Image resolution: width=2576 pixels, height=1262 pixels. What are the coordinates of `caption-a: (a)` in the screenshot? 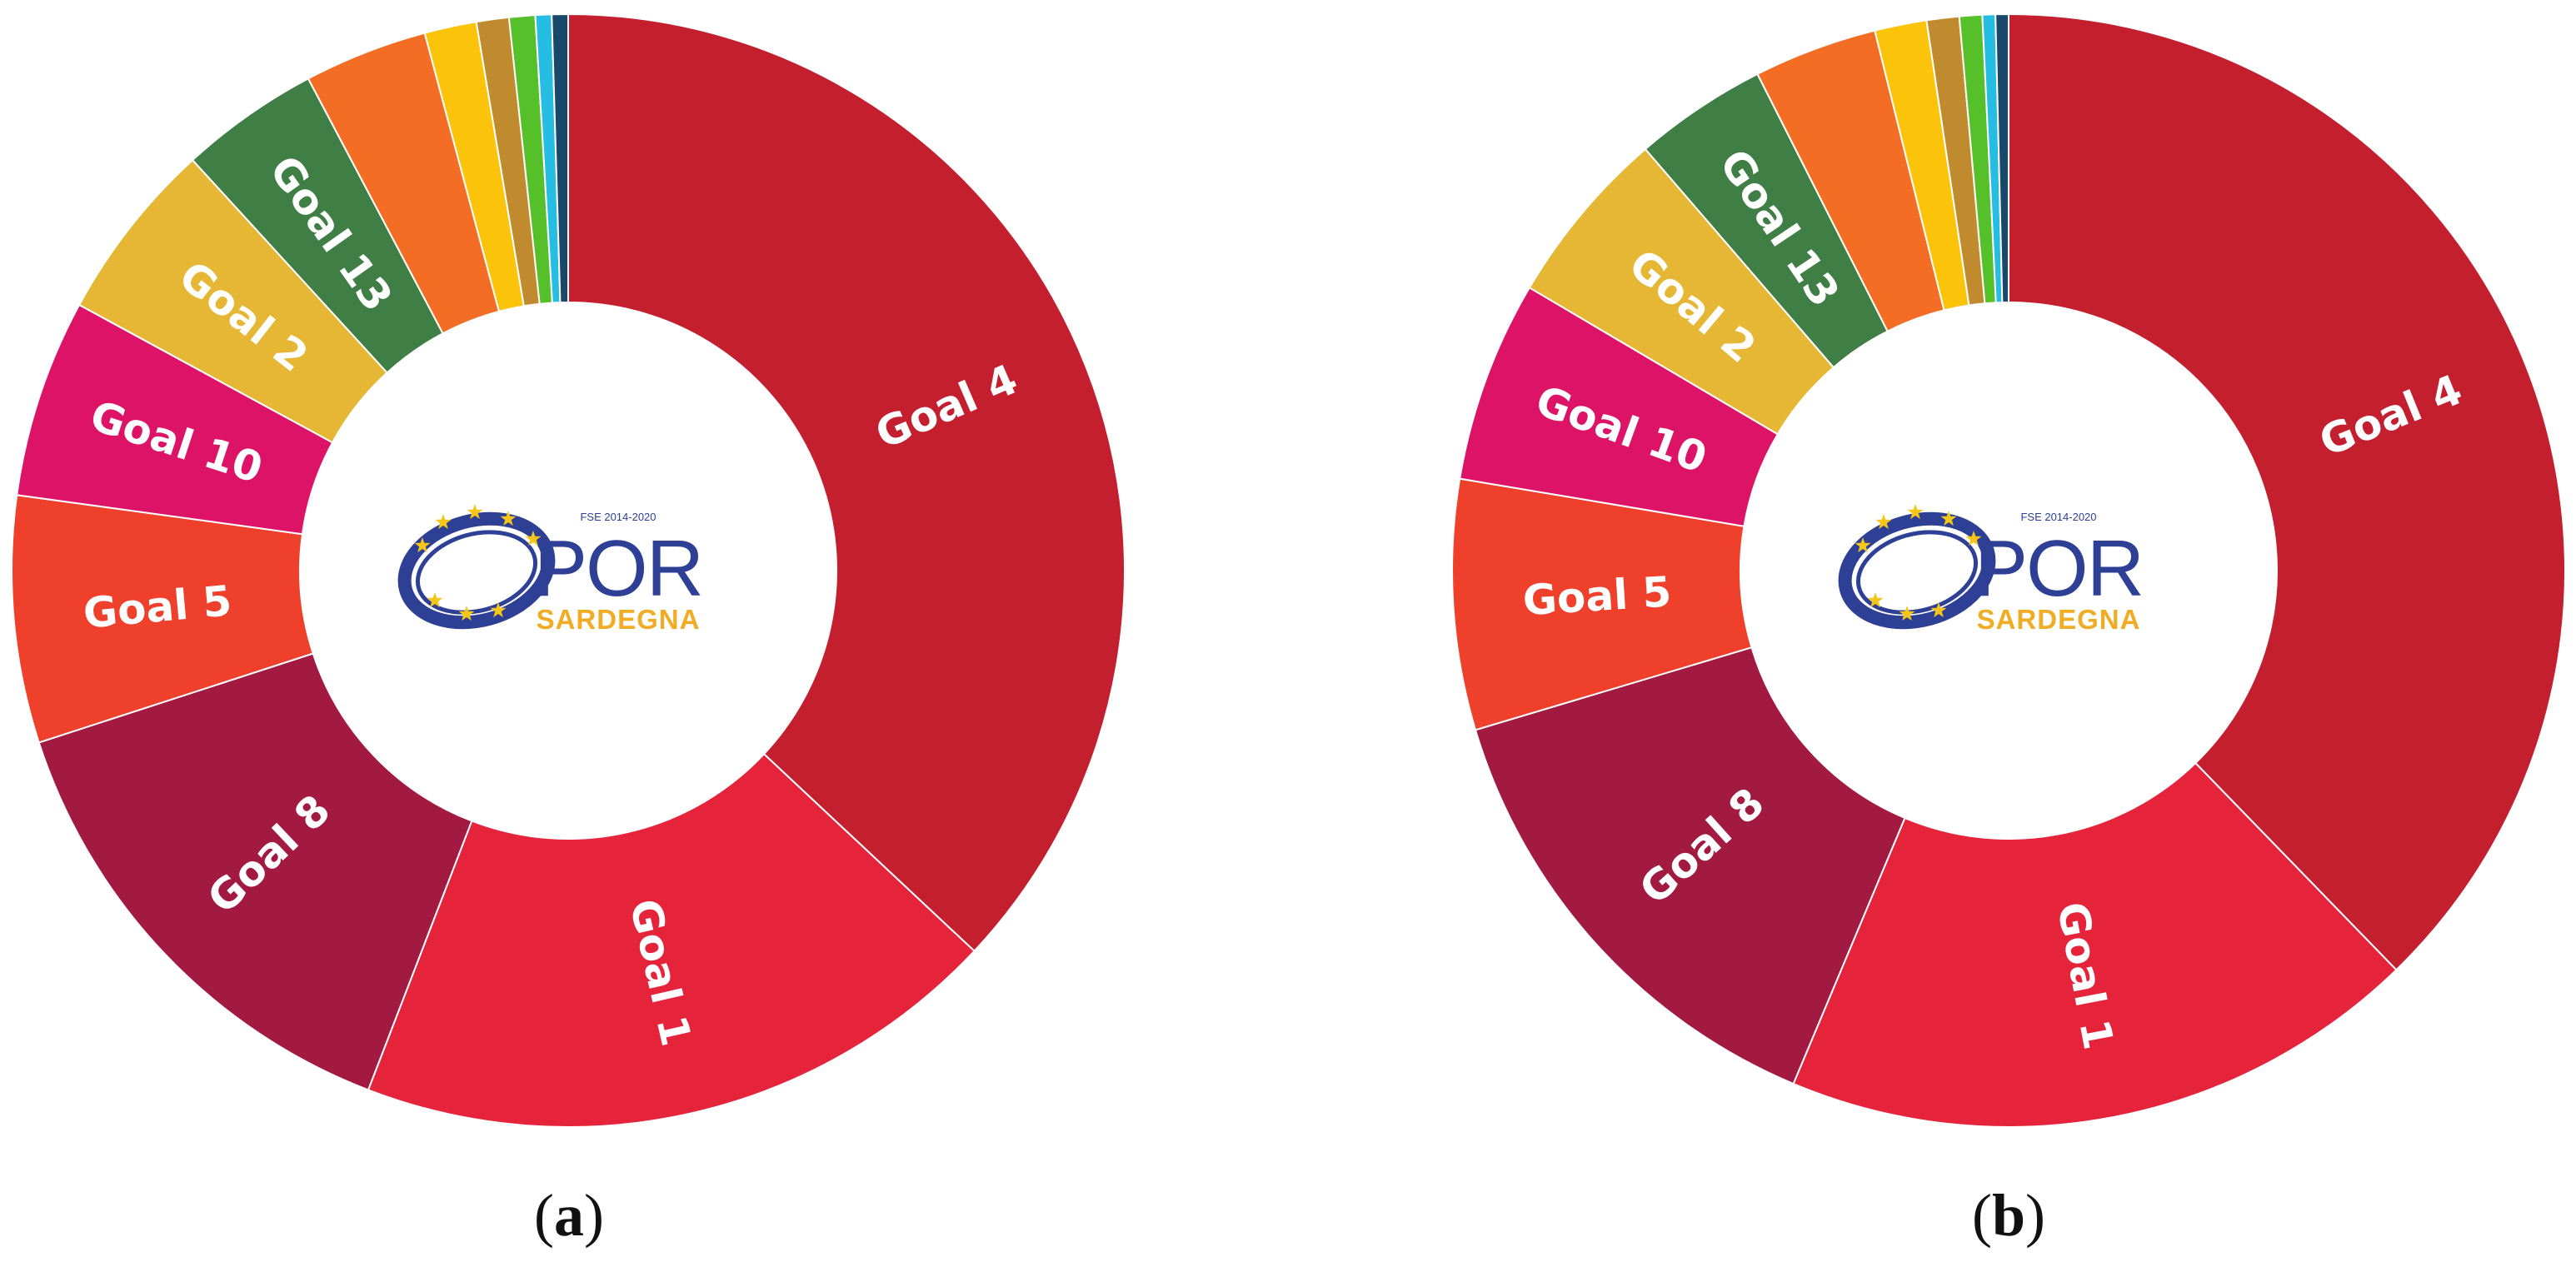 It's located at (569, 1215).